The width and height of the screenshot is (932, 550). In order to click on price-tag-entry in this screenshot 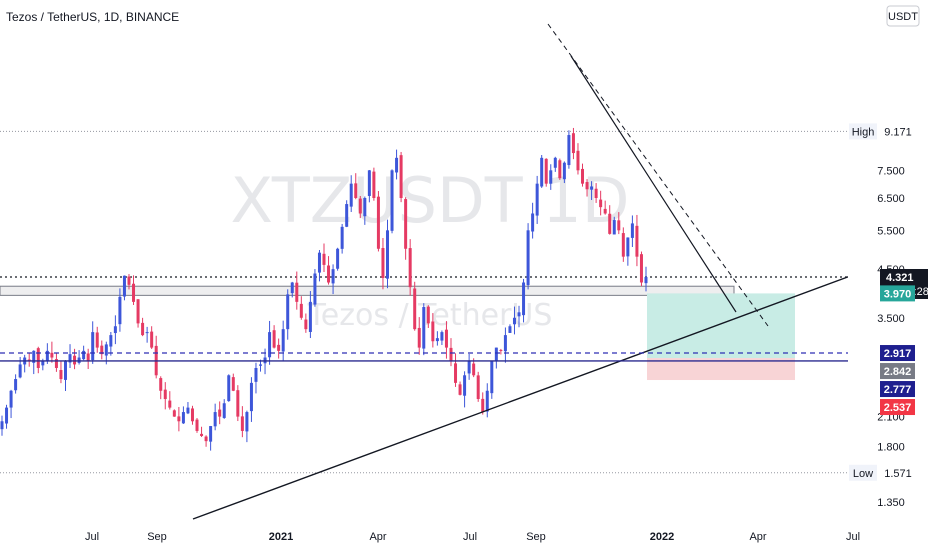, I will do `click(897, 293)`.